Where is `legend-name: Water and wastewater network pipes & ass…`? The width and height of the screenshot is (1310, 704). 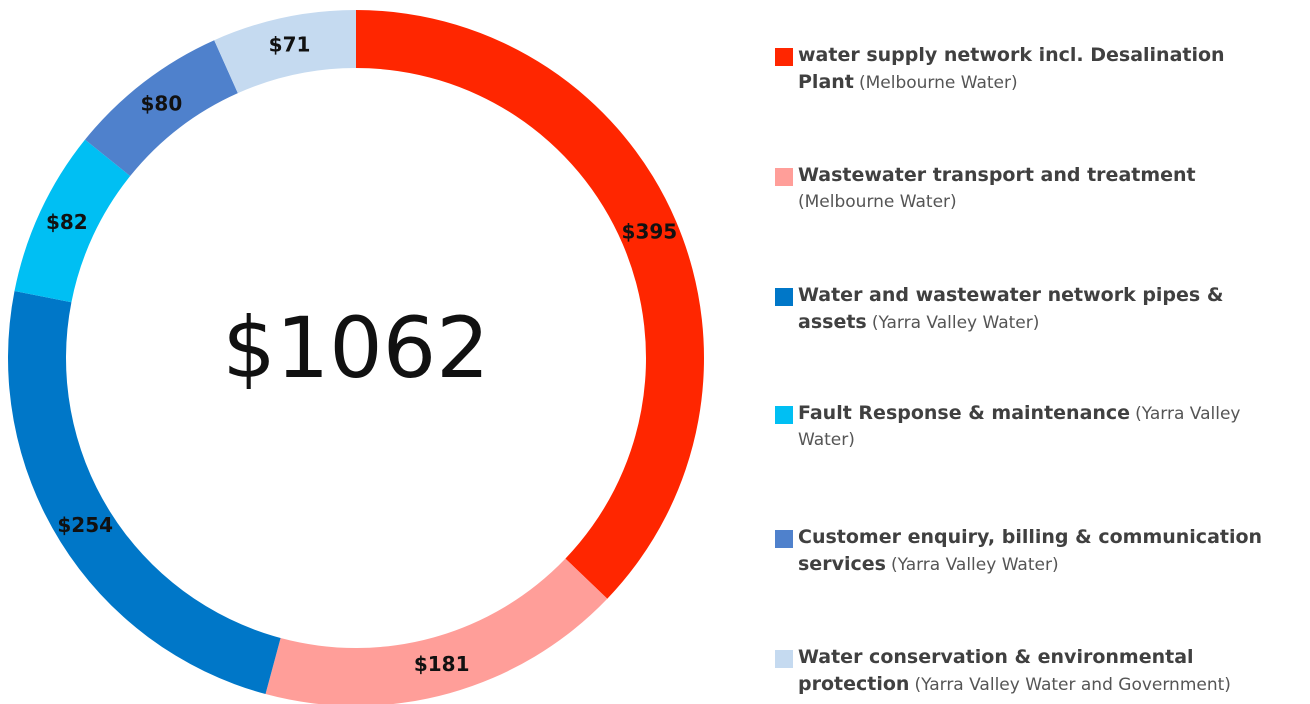
legend-name: Water and wastewater network pipes & ass… is located at coordinates (1011, 308).